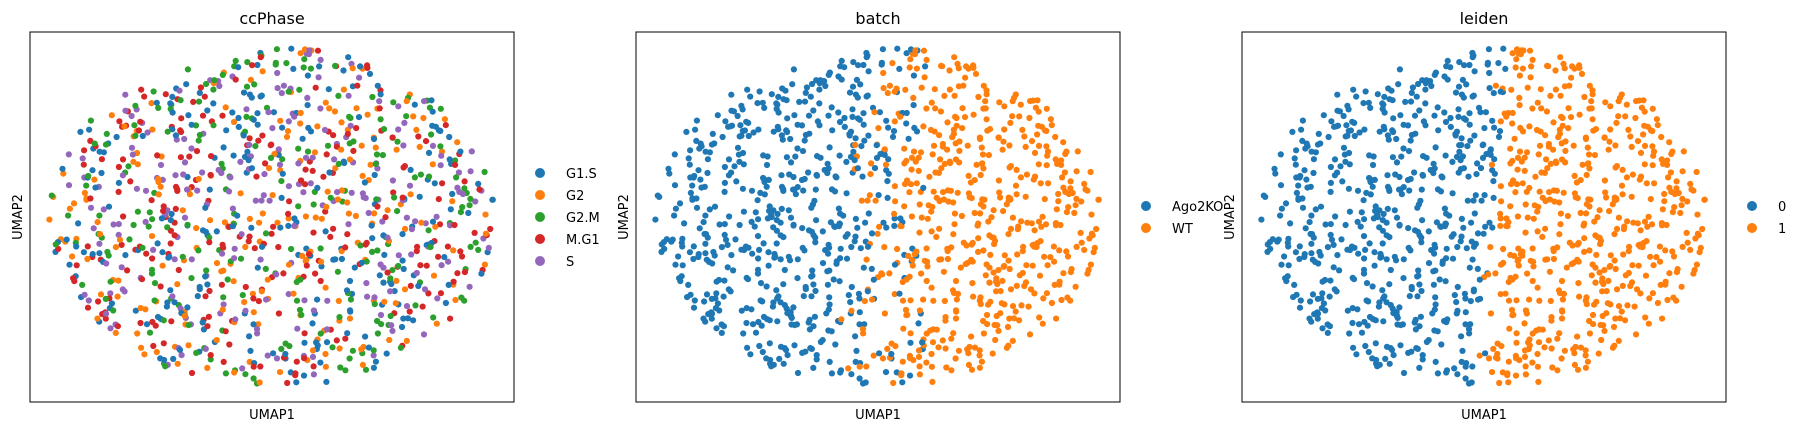 This screenshot has height=431, width=1797. I want to click on y-axis-label: UMAP2, so click(1230, 217).